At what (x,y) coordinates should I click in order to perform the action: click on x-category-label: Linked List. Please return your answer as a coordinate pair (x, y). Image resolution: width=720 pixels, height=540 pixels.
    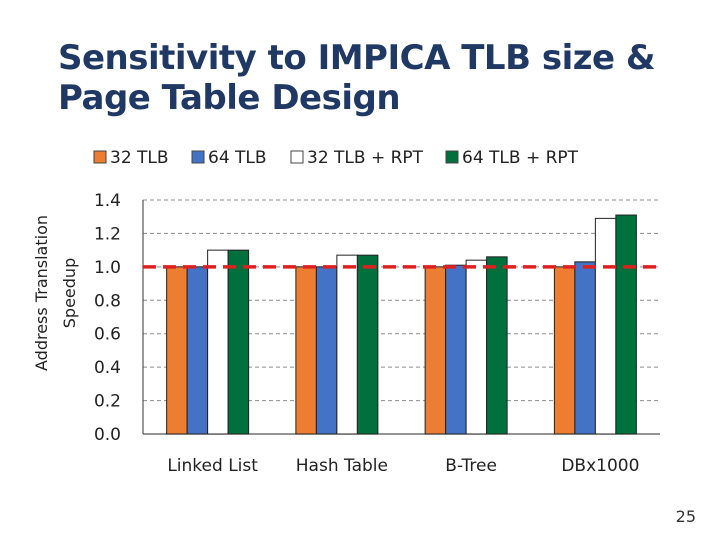
    Looking at the image, I should click on (212, 466).